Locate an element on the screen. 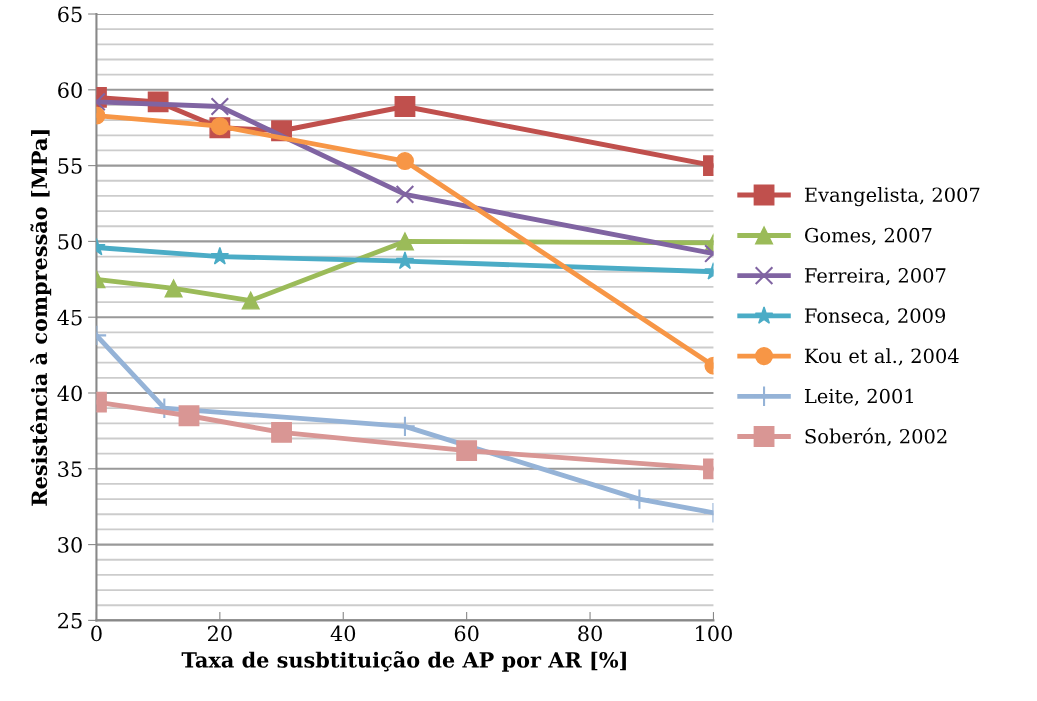 This screenshot has height=701, width=1037. y-tick-label: 35 is located at coordinates (70, 469).